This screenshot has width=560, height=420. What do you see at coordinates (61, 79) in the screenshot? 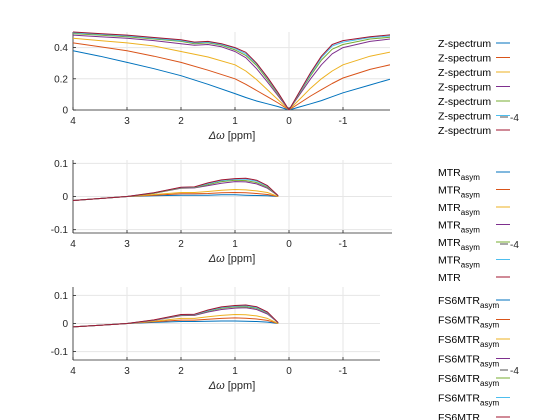
I see `y-tick-label: 0.2` at bounding box center [61, 79].